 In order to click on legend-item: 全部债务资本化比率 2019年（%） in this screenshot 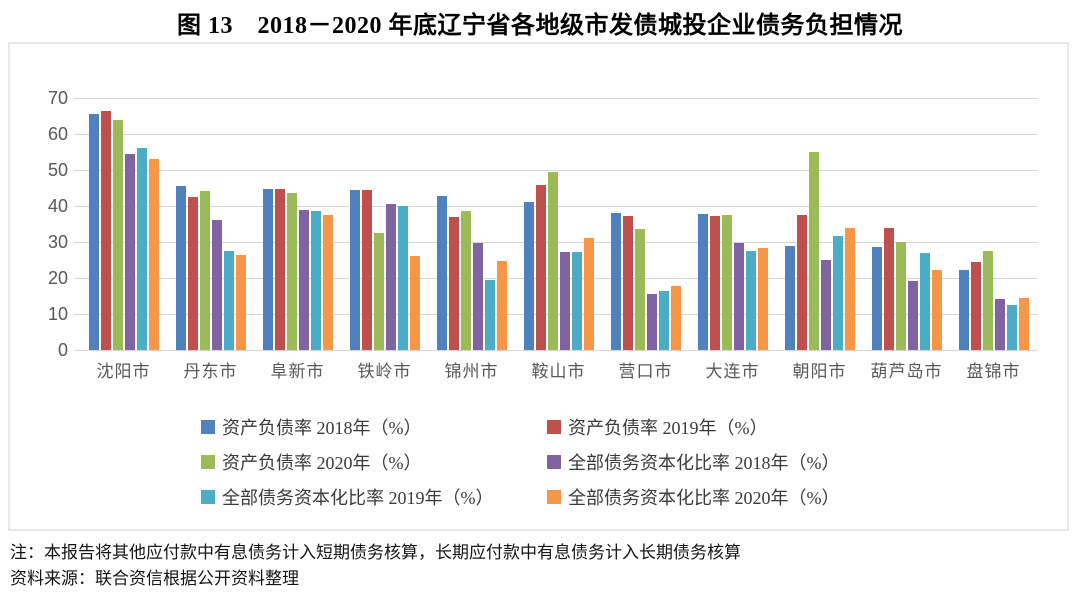, I will do `click(347, 497)`.